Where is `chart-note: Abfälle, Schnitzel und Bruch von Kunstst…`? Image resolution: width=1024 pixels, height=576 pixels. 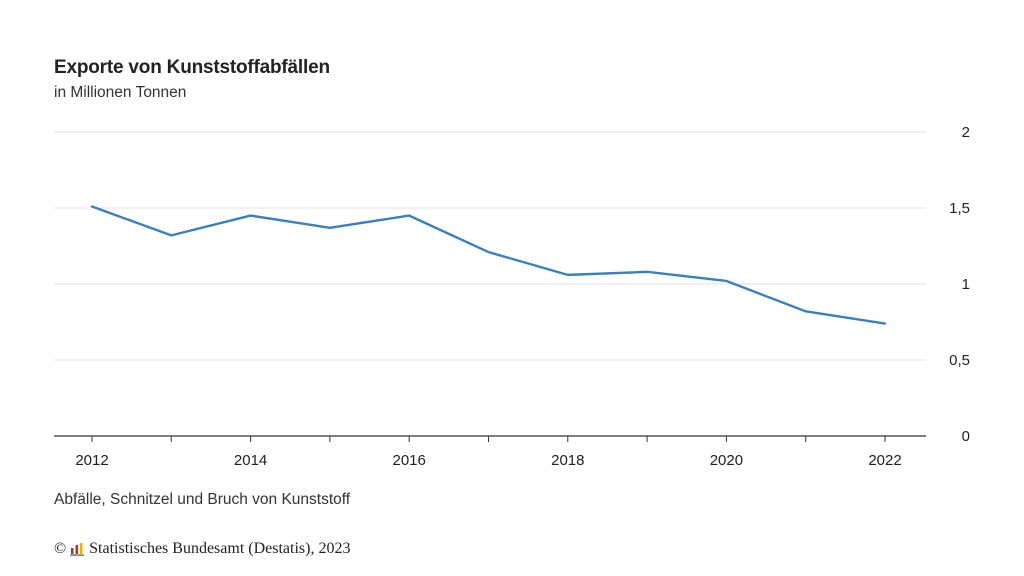
chart-note: Abfälle, Schnitzel und Bruch von Kunstst… is located at coordinates (202, 499).